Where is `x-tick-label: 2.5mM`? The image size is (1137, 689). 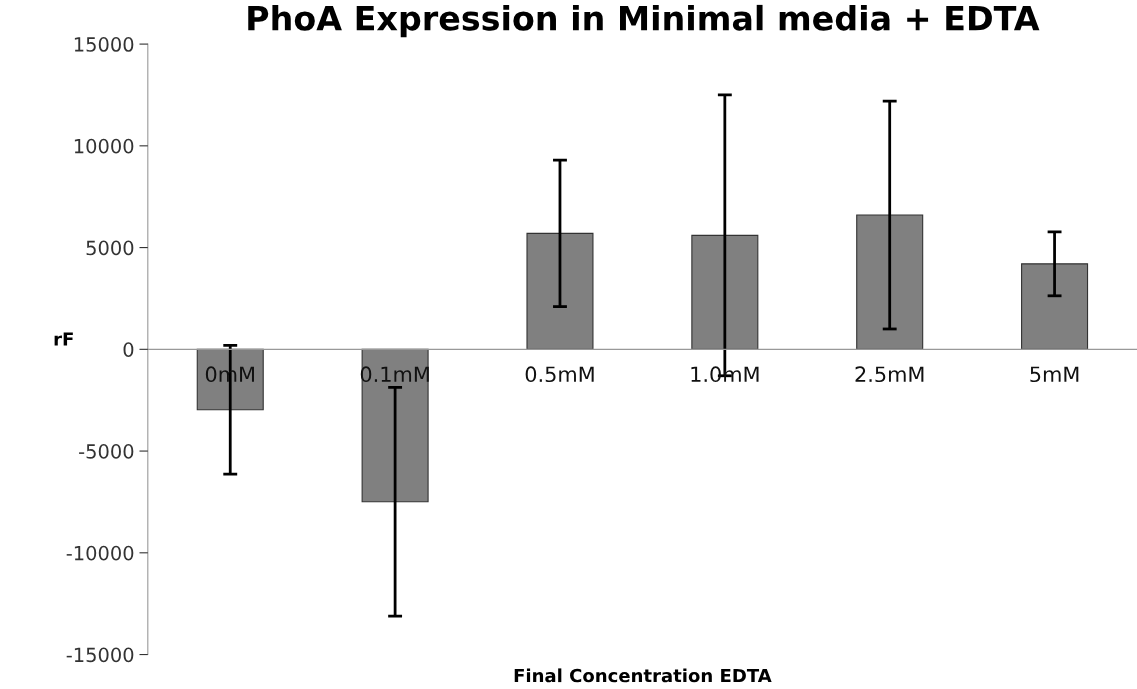 x-tick-label: 2.5mM is located at coordinates (889, 374).